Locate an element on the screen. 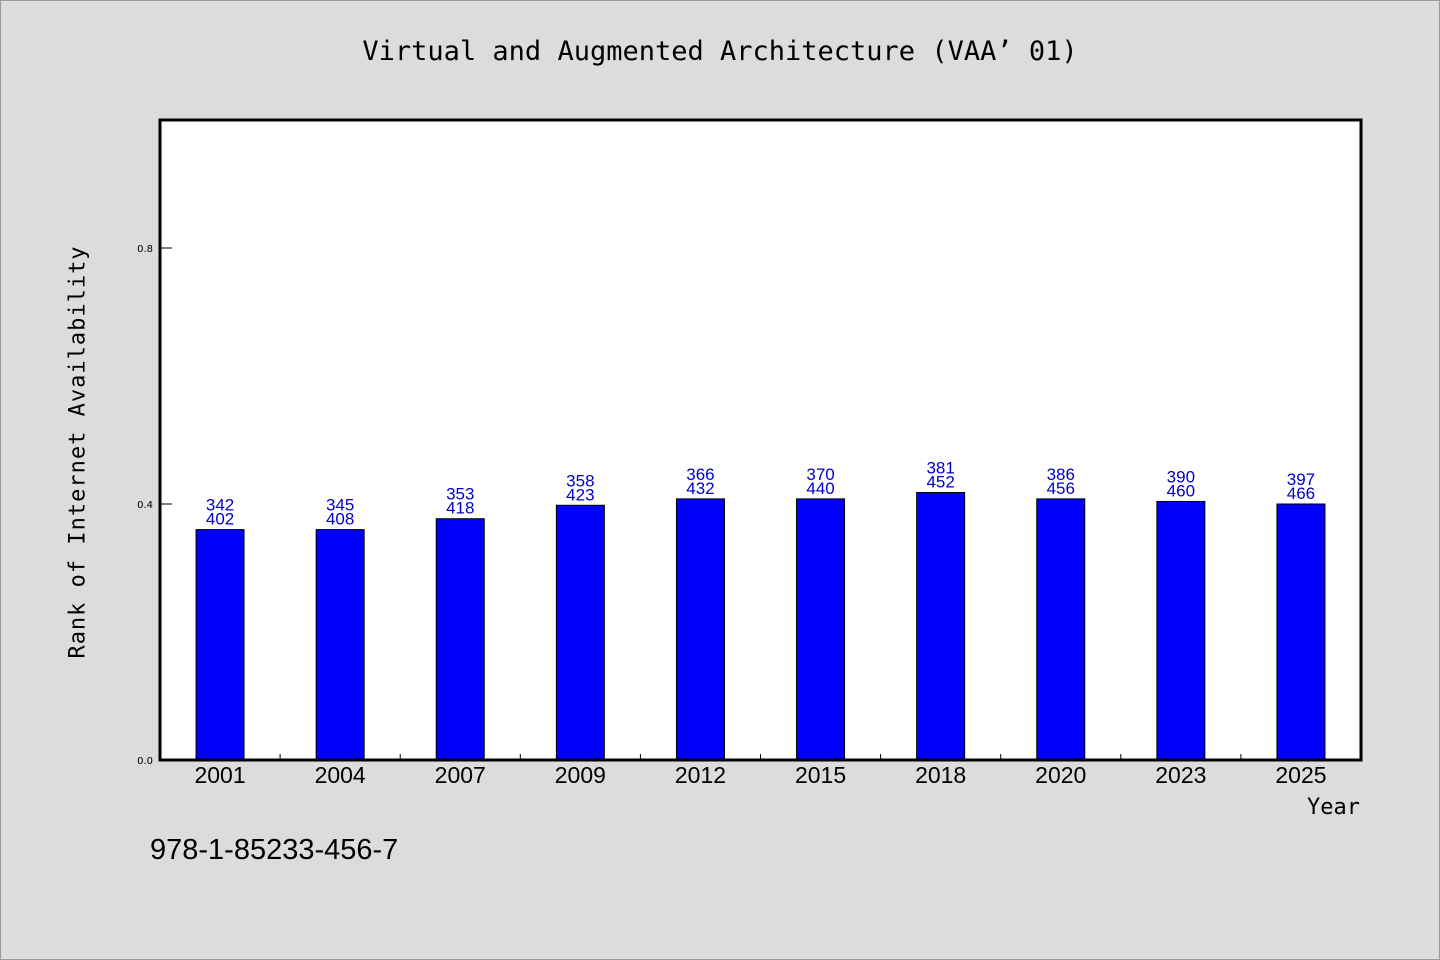 The image size is (1440, 960). x-tick-label: 2012 is located at coordinates (700, 775).